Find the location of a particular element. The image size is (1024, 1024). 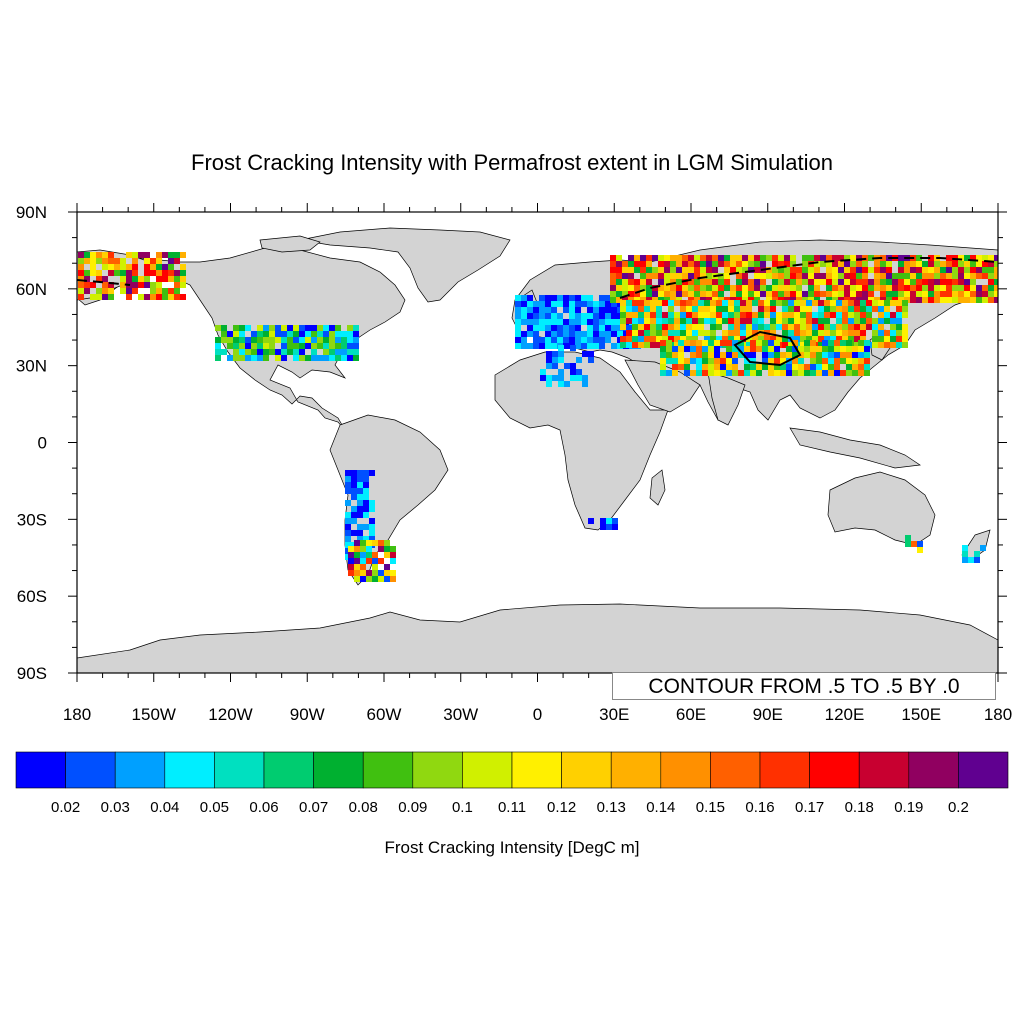

contour-info-box: CONTOUR FROM .5 TO .5 BY .0 is located at coordinates (804, 686).